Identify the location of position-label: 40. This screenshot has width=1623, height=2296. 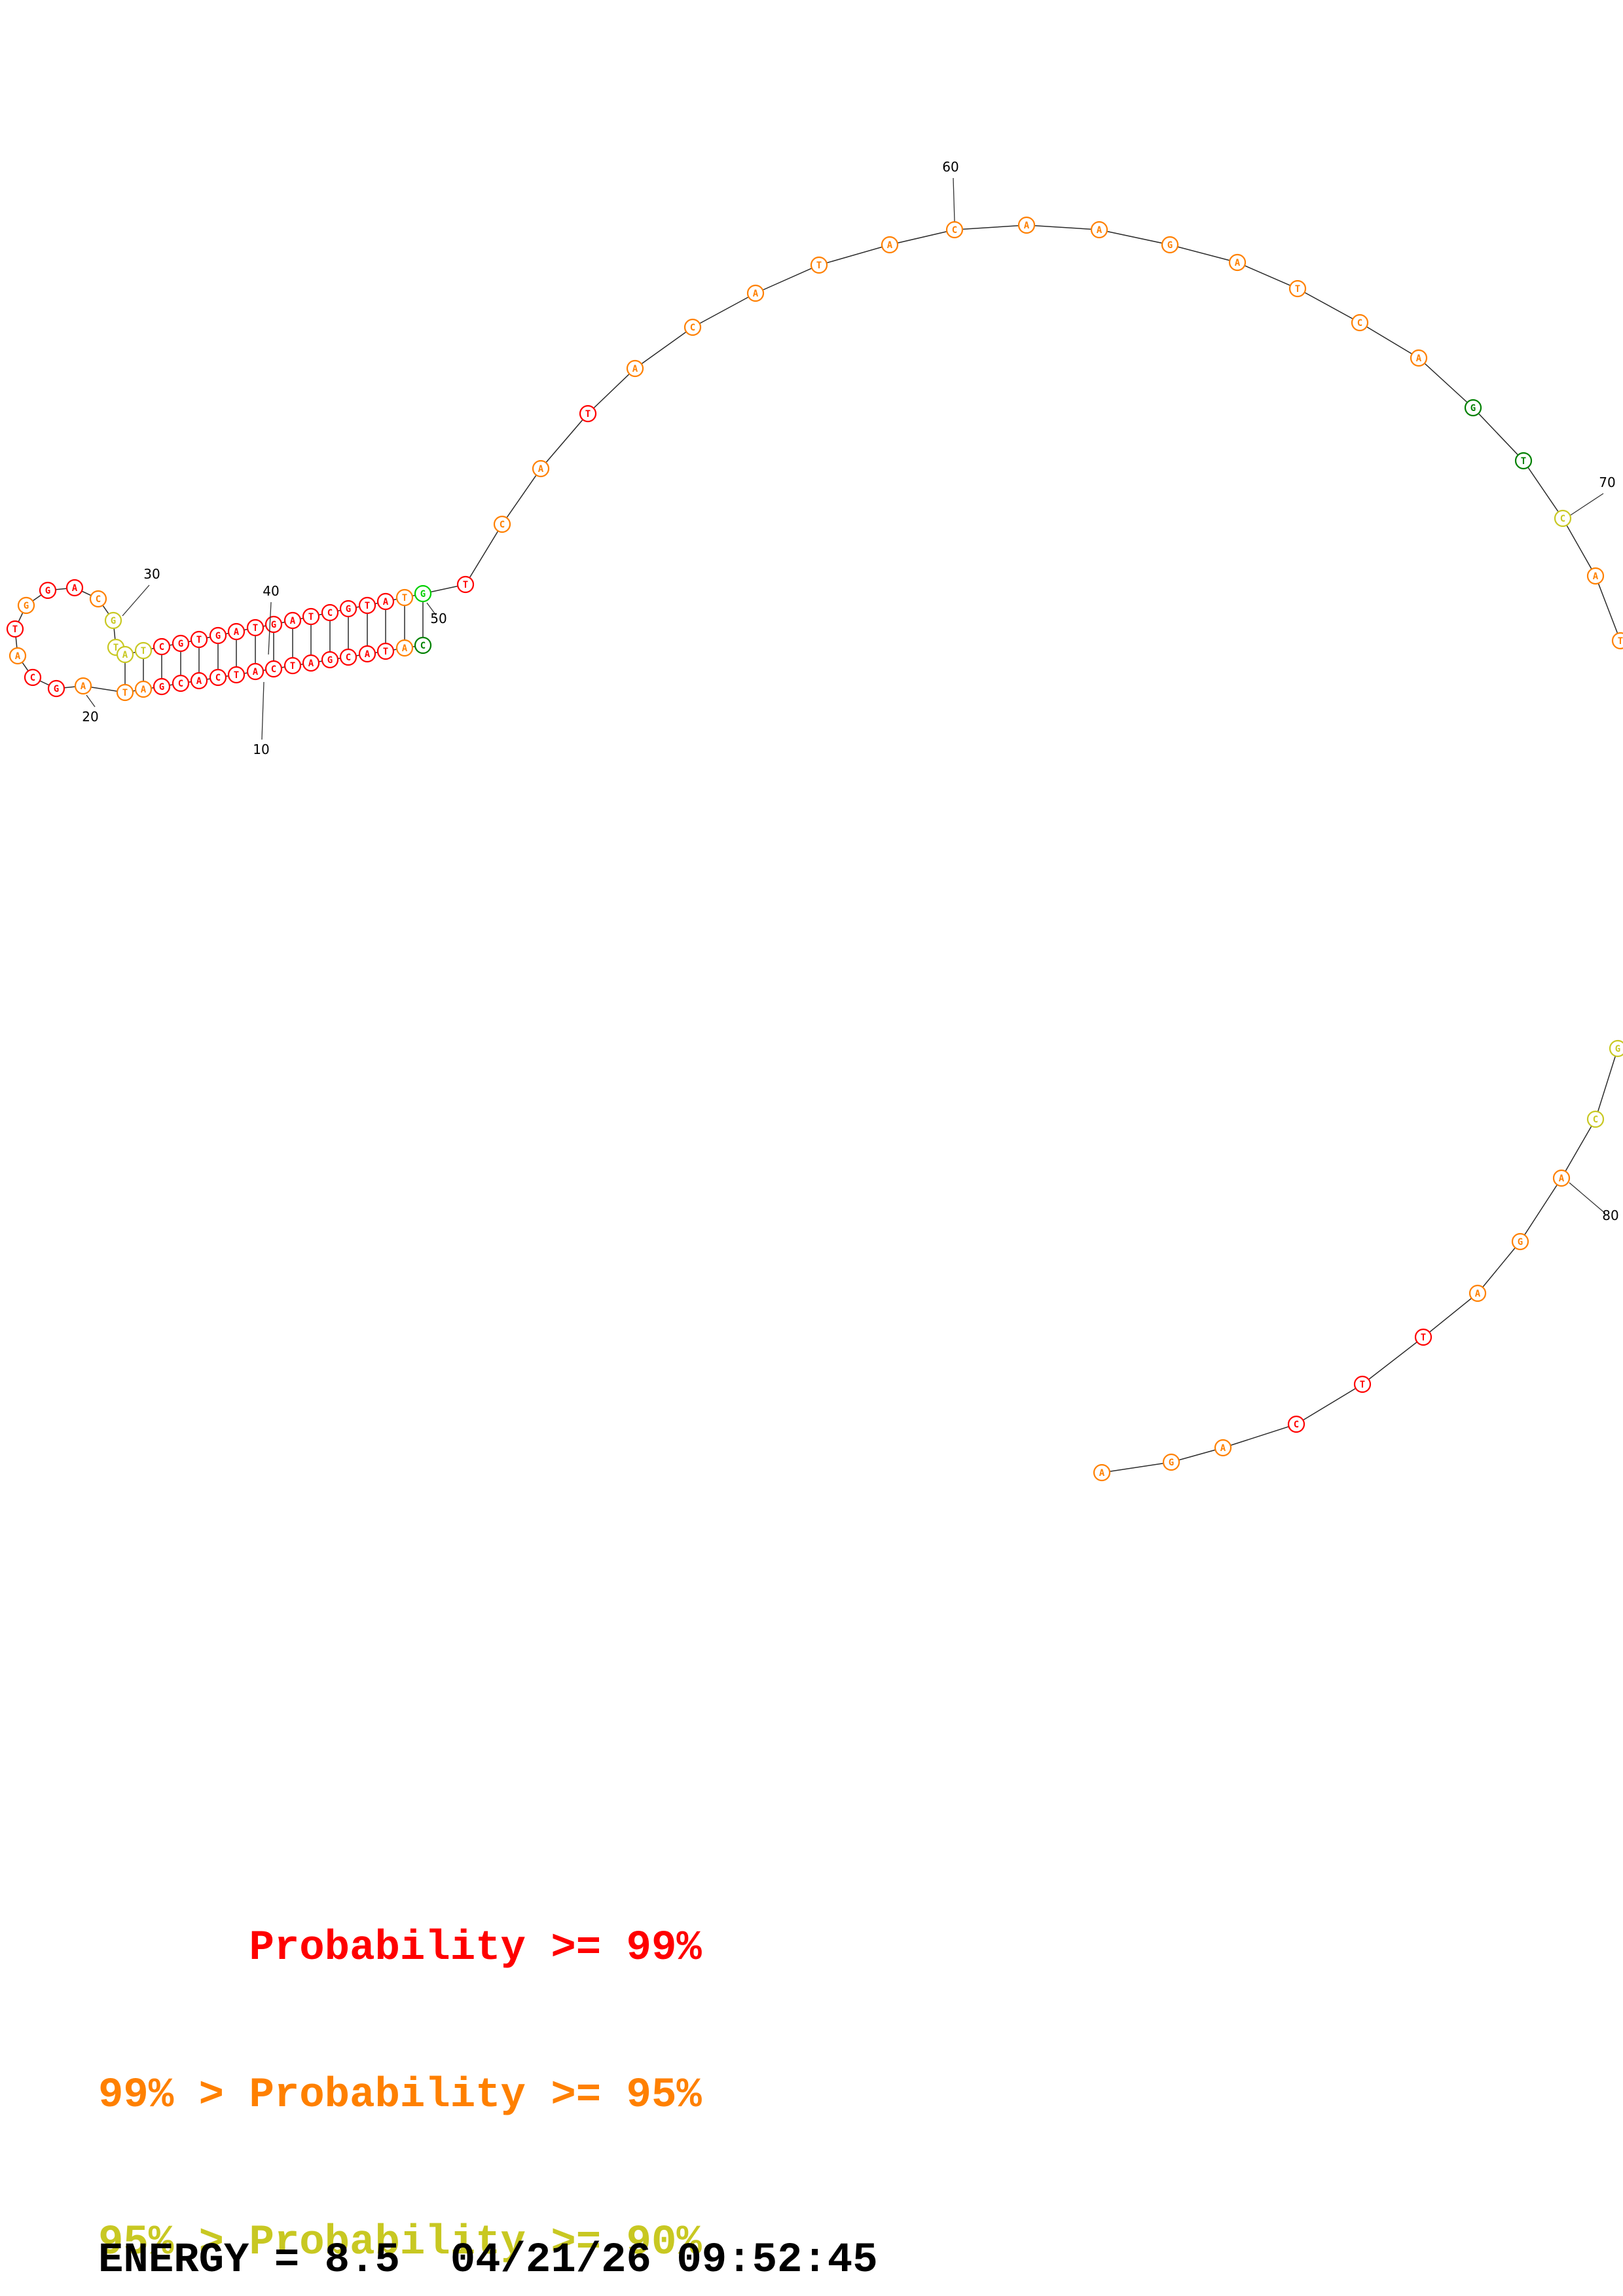
(271, 591).